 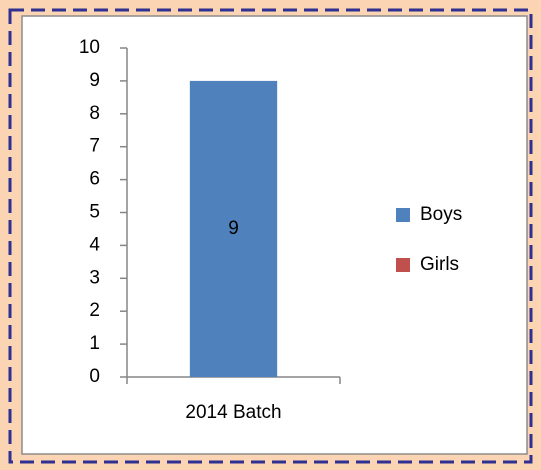 What do you see at coordinates (89, 47) in the screenshot?
I see `y-tick-label: 10` at bounding box center [89, 47].